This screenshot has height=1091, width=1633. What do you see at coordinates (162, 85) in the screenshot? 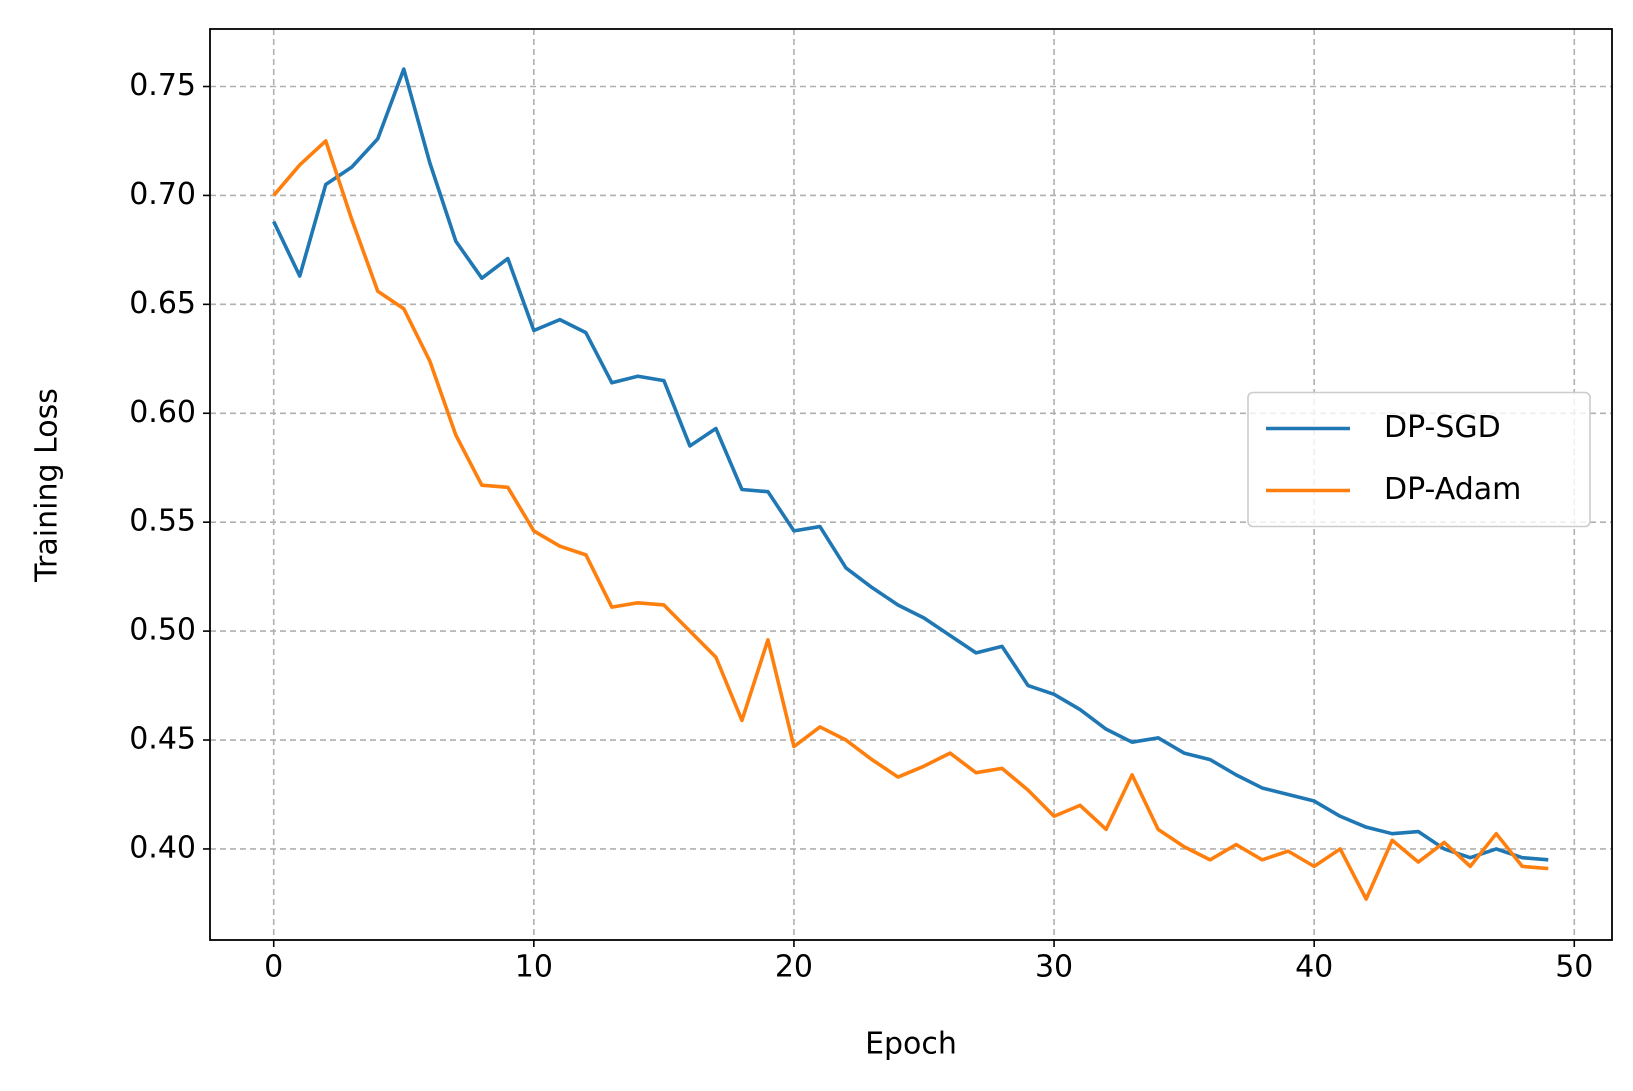
I see `y-tick-label: 0.75` at bounding box center [162, 85].